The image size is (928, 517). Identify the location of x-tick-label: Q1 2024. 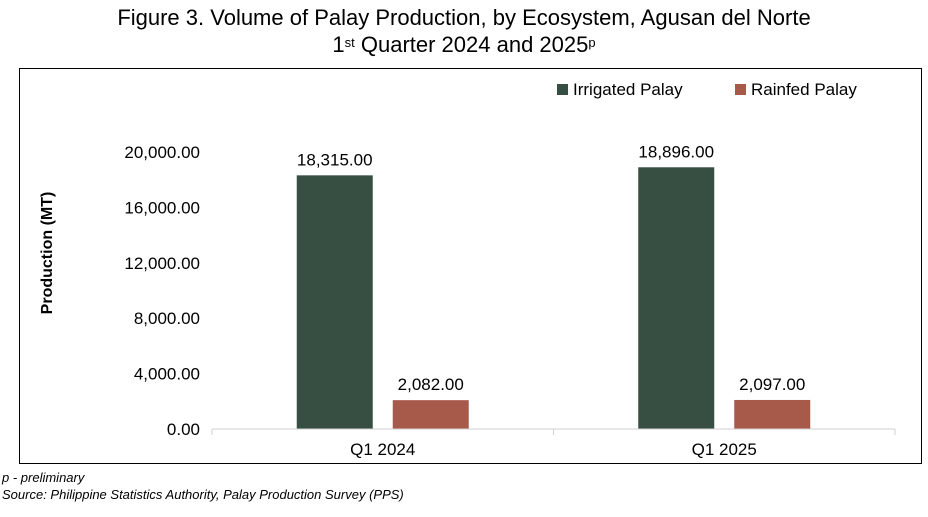
(382, 449).